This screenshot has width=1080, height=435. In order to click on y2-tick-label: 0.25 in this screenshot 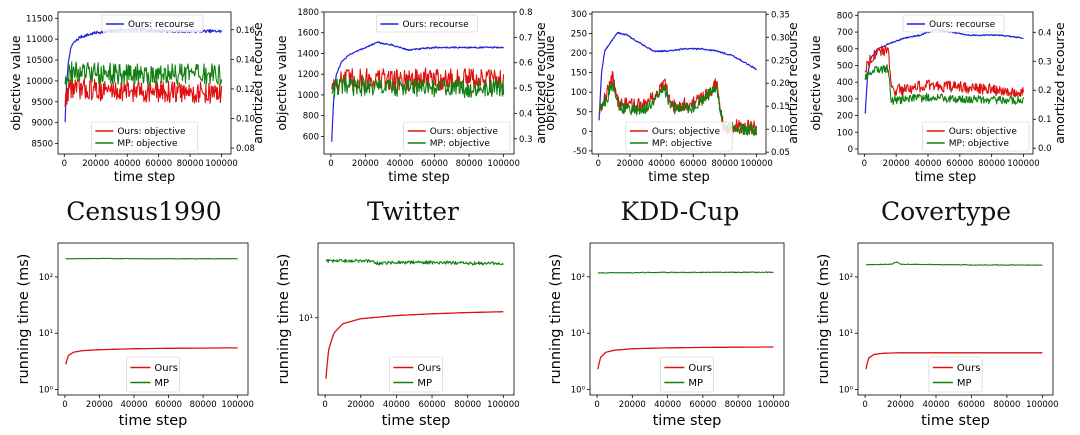, I will do `click(780, 61)`.